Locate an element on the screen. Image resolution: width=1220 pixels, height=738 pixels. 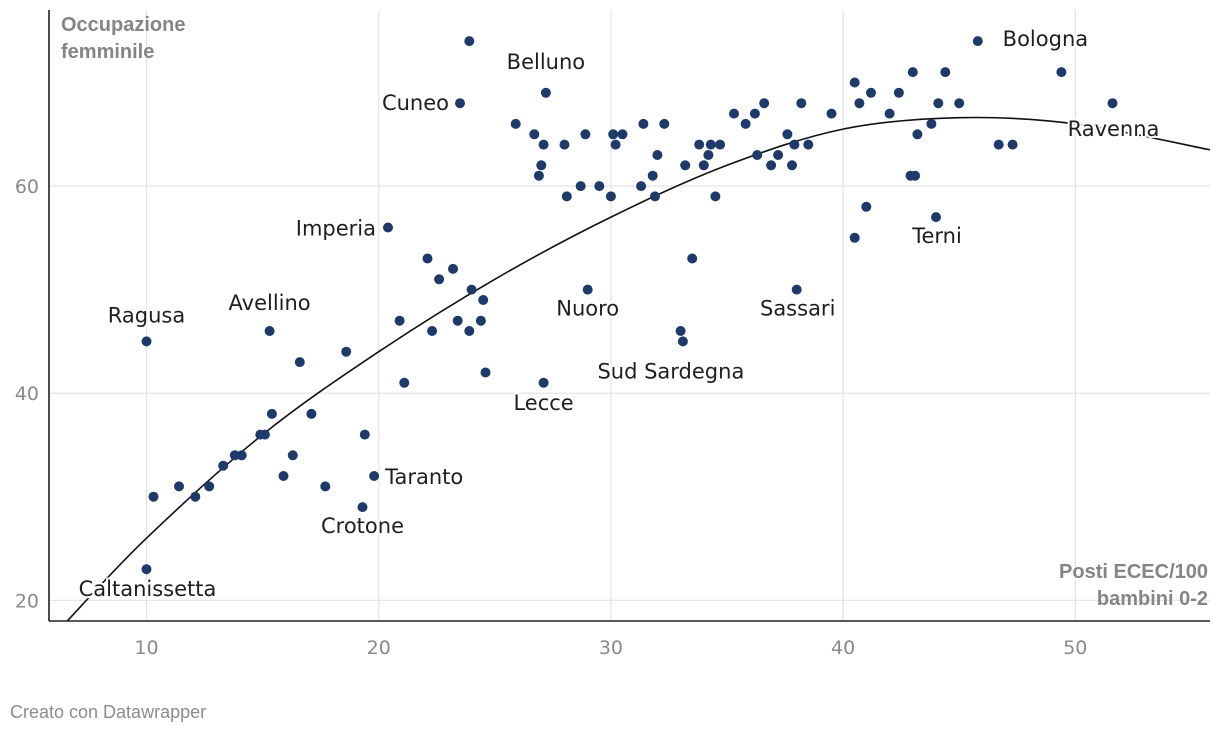
y-tick-label: 60 is located at coordinates (27, 187).